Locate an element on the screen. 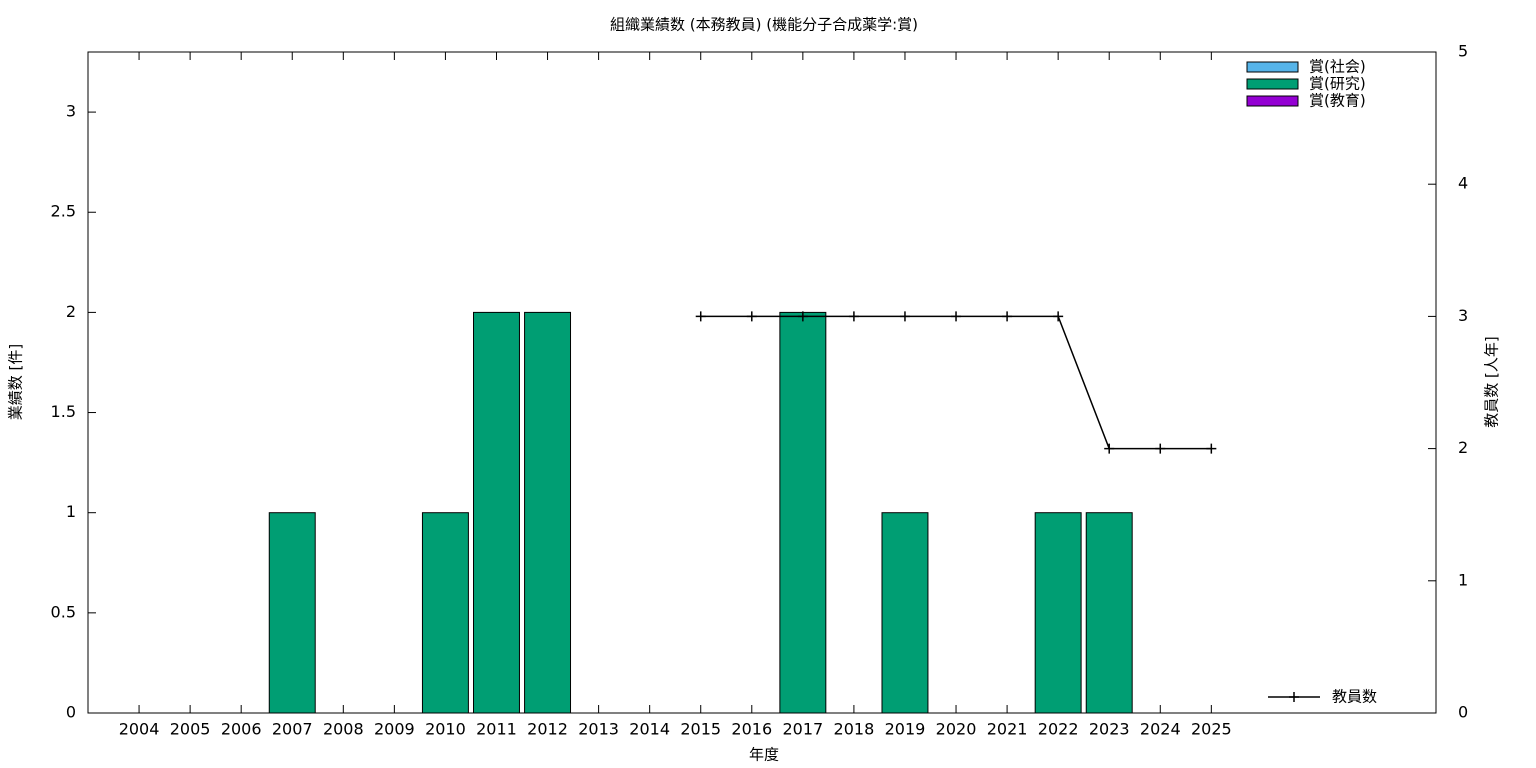  y2-tick-label: 3 is located at coordinates (1463, 315).